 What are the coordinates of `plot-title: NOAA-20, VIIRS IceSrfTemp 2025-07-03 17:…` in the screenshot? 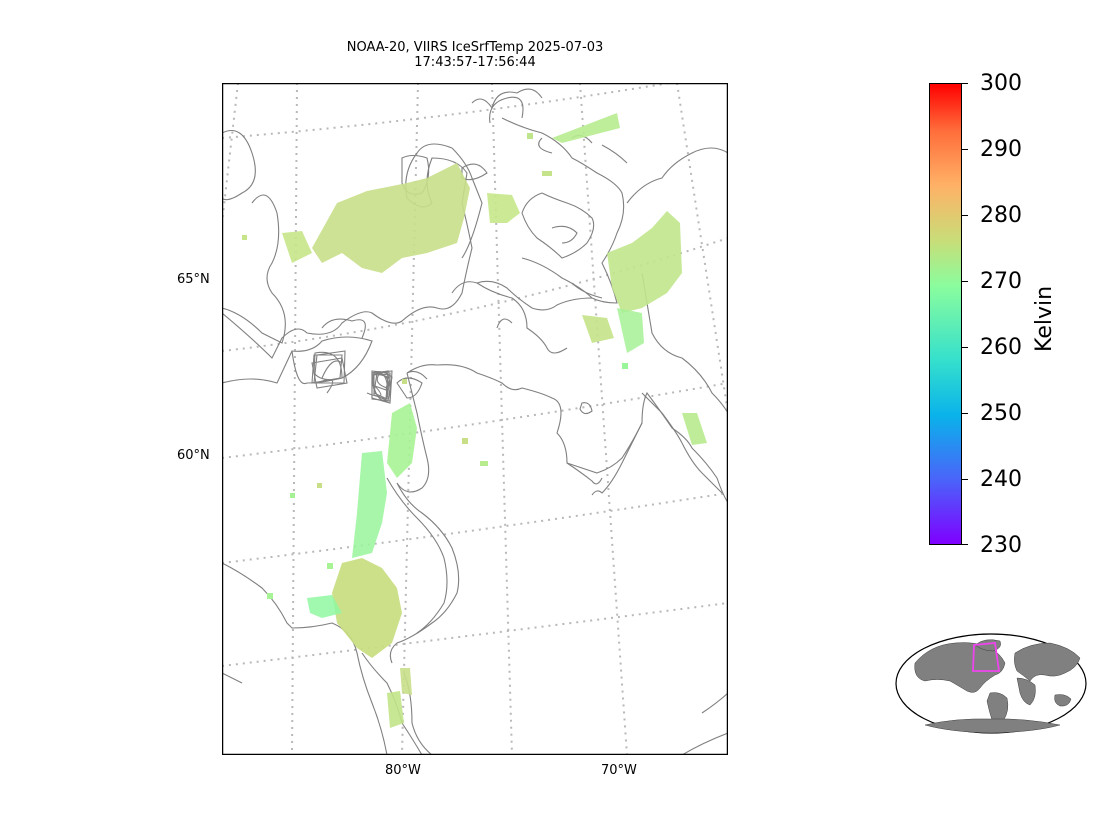 It's located at (475, 55).